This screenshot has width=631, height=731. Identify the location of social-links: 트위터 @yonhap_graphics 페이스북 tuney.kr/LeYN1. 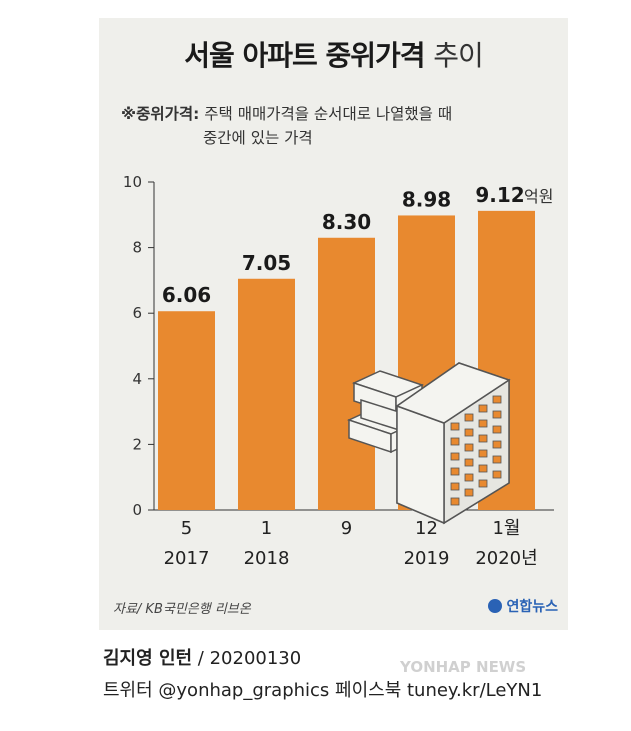
(323, 690).